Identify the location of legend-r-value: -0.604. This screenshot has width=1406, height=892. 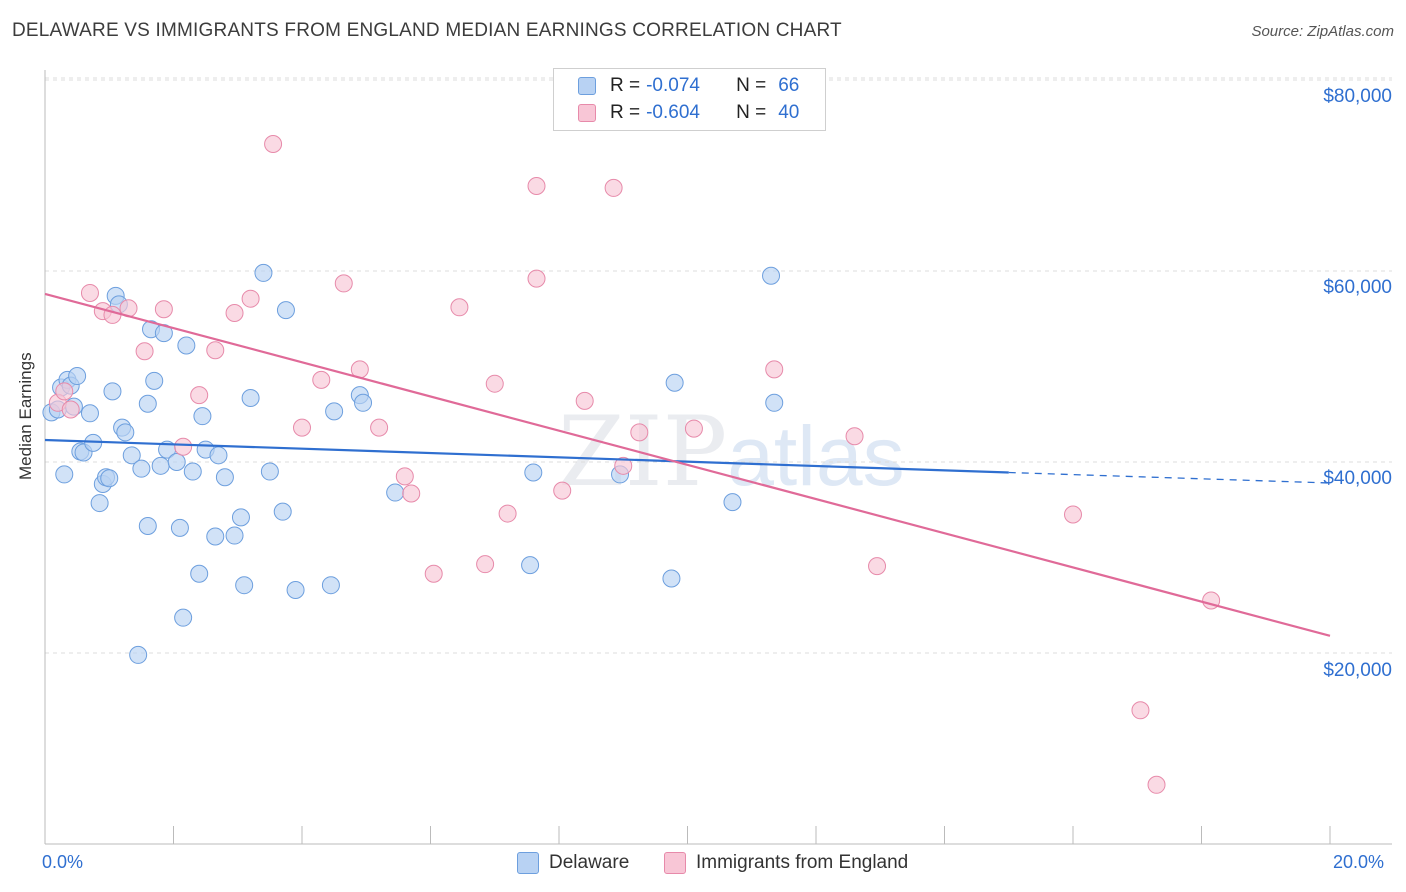
(673, 112).